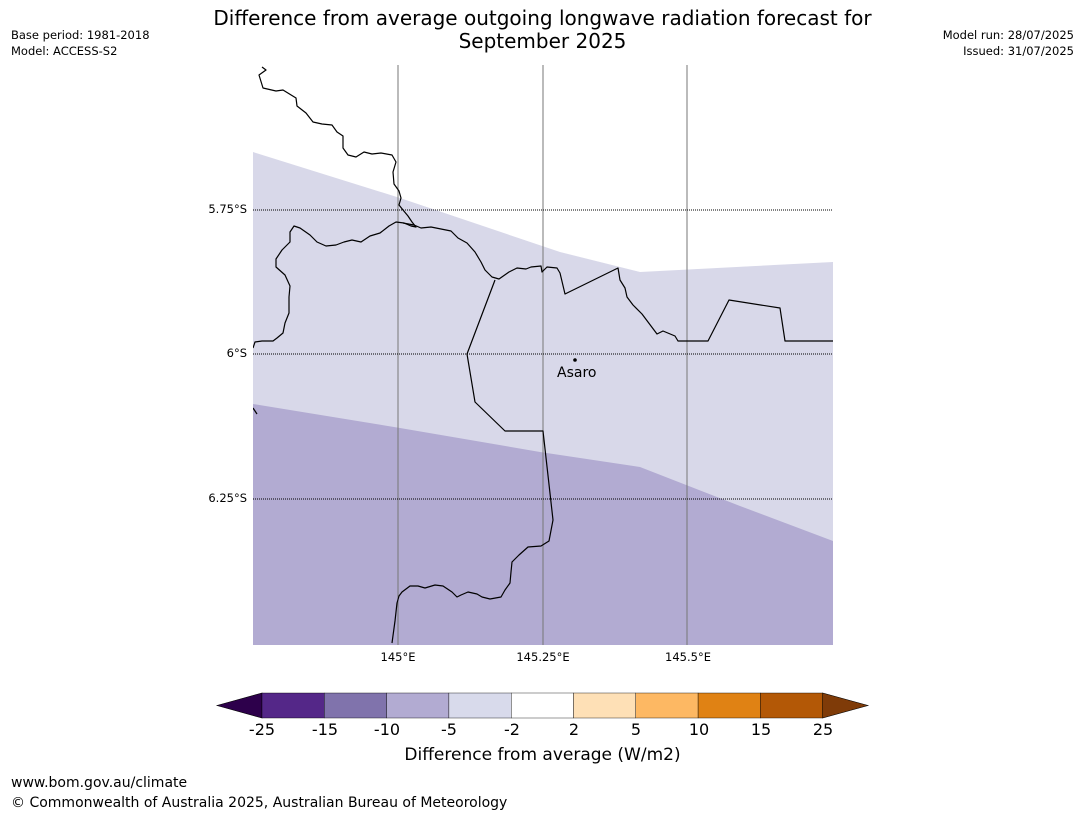  Describe the element at coordinates (542, 41) in the screenshot. I see `map-title-line2: September 2025` at that location.